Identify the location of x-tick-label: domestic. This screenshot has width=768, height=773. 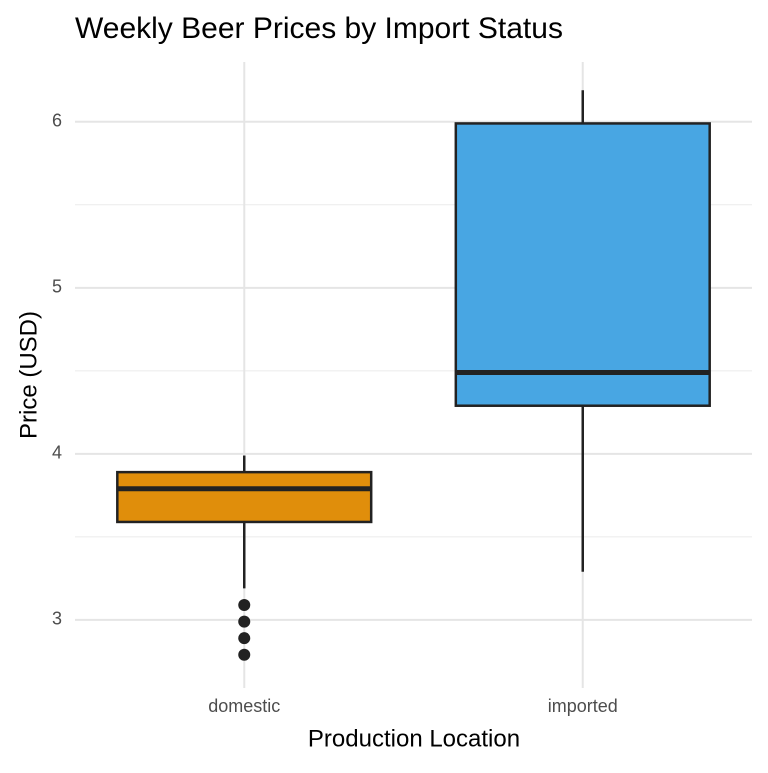
(244, 706).